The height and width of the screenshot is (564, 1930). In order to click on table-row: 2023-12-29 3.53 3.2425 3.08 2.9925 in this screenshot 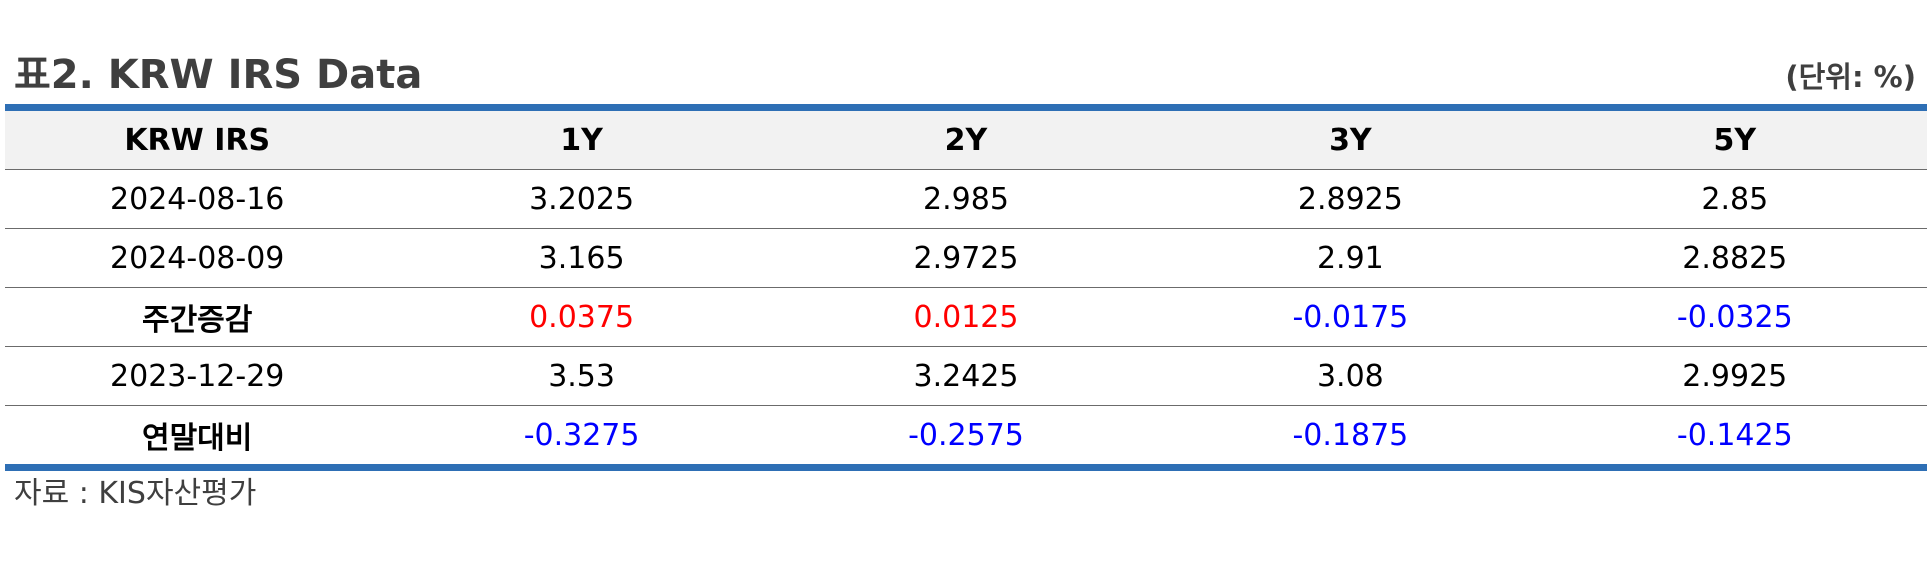, I will do `click(966, 376)`.